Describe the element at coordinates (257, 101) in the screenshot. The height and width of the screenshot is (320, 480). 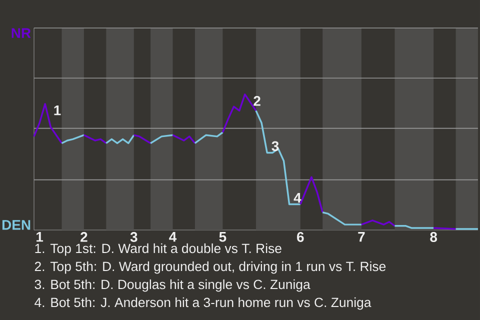
I see `annotation: 2` at that location.